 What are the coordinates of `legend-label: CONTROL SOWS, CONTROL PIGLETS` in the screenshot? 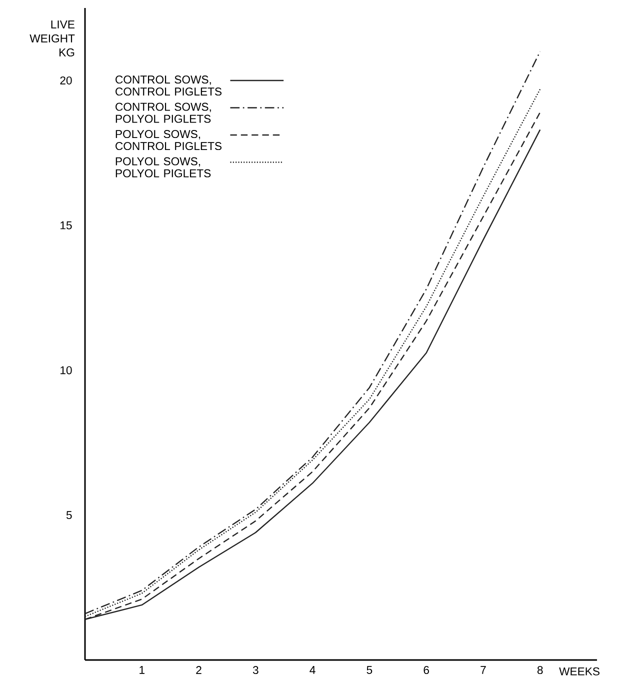 It's located at (169, 86).